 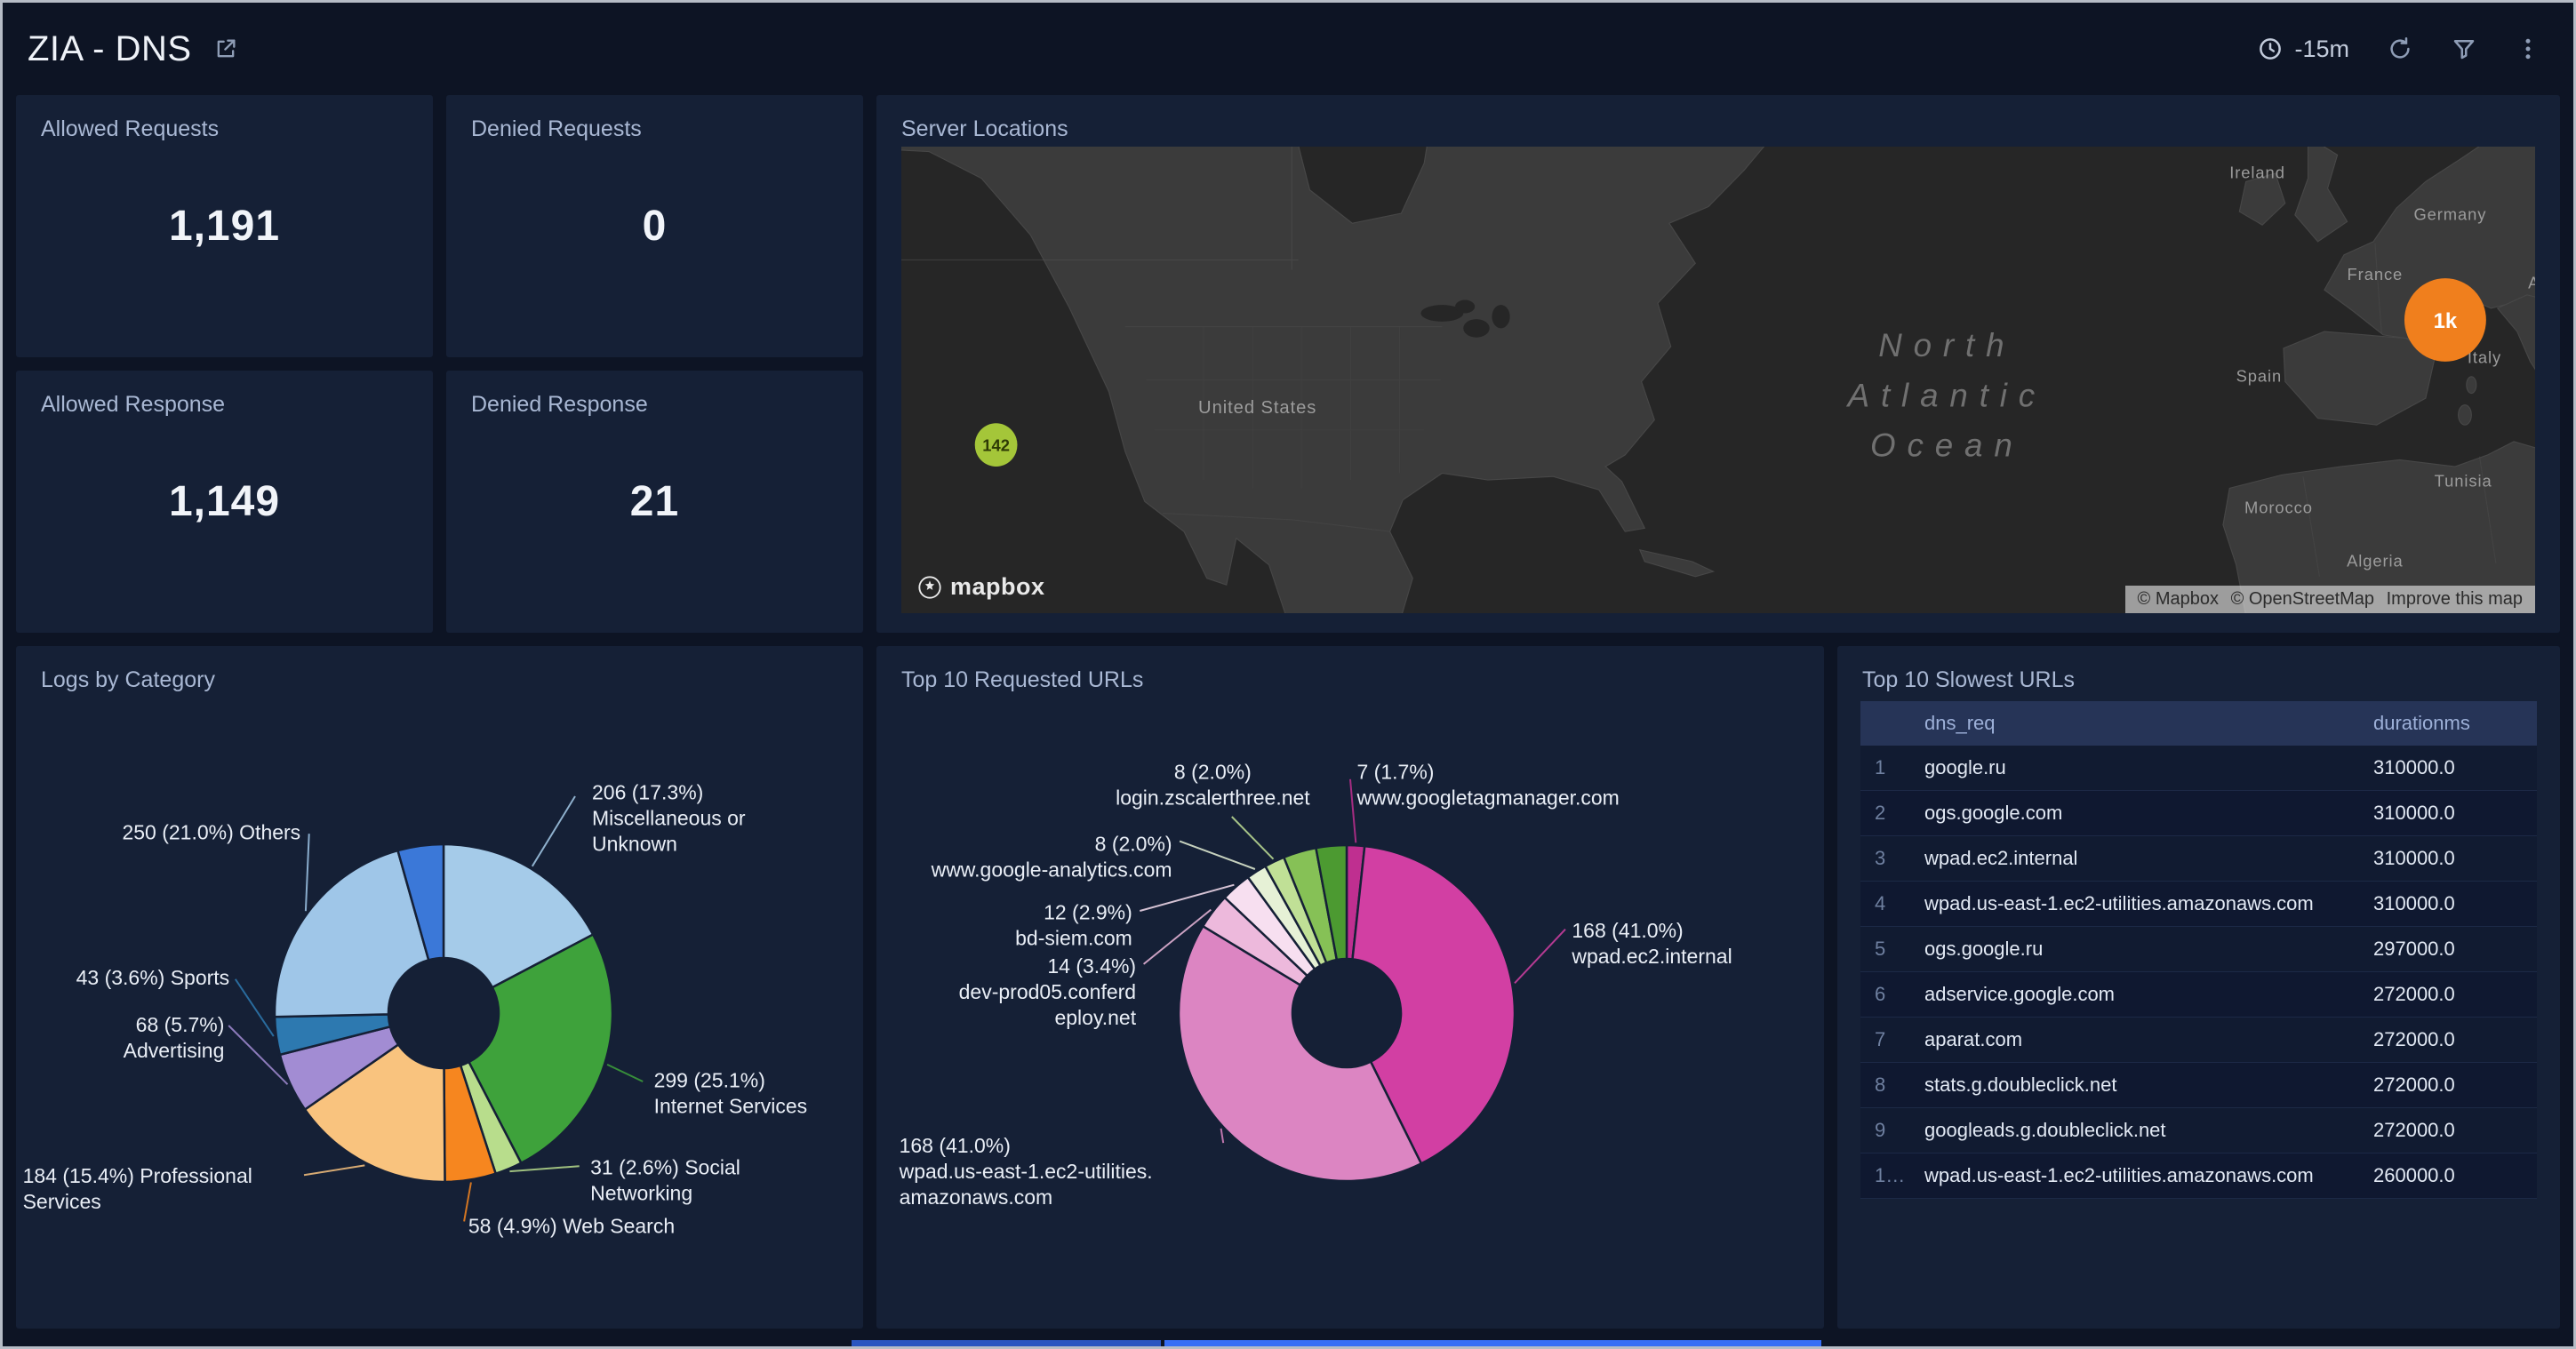 I want to click on mapbox-logo: mapbox, so click(x=981, y=587).